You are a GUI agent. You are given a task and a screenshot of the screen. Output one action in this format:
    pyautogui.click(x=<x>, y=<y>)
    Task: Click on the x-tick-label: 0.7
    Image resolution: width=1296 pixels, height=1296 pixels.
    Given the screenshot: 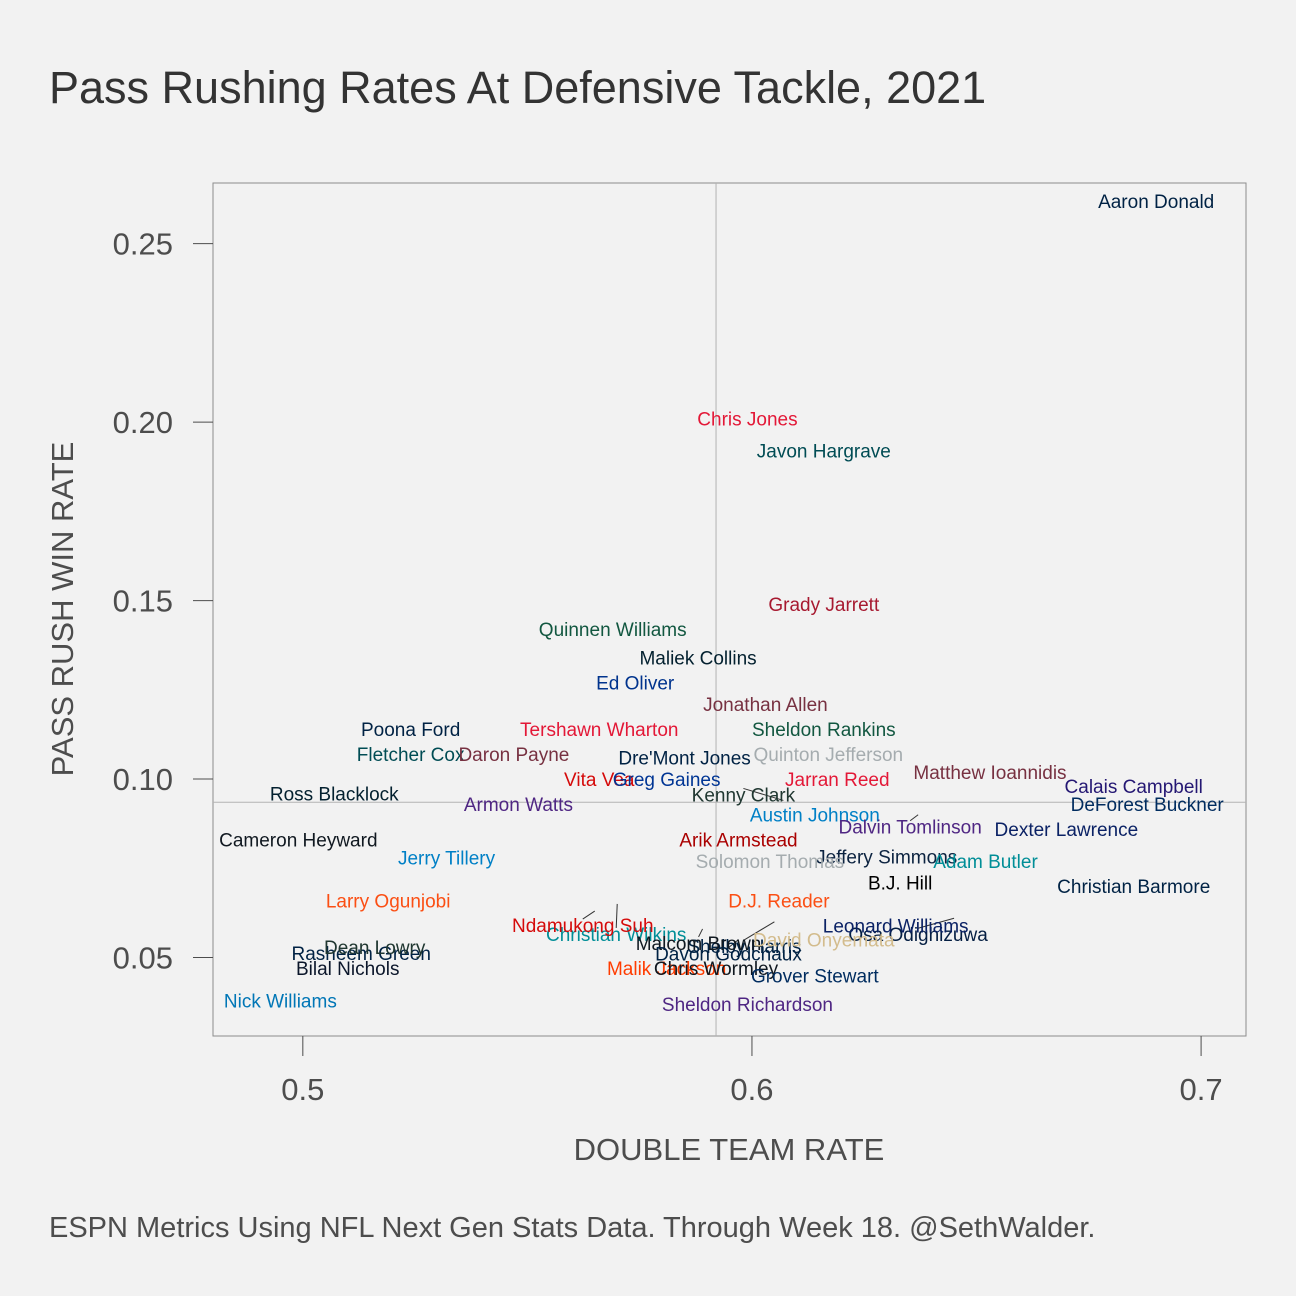 What is the action you would take?
    pyautogui.click(x=1201, y=1089)
    